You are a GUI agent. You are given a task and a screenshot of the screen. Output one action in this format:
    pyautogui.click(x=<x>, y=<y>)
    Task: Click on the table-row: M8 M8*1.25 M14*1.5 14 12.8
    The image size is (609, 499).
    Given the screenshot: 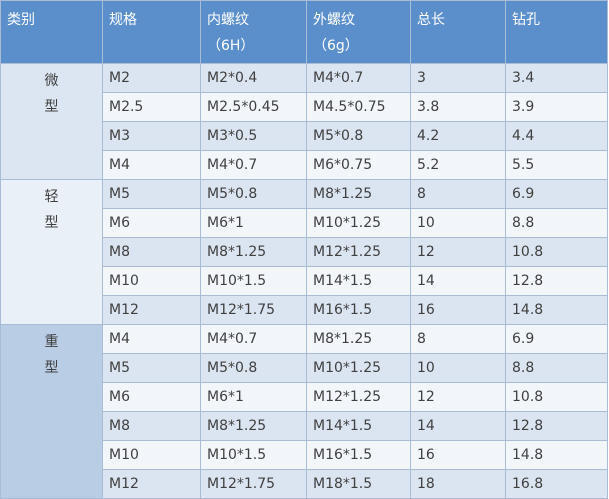 What is the action you would take?
    pyautogui.click(x=304, y=426)
    